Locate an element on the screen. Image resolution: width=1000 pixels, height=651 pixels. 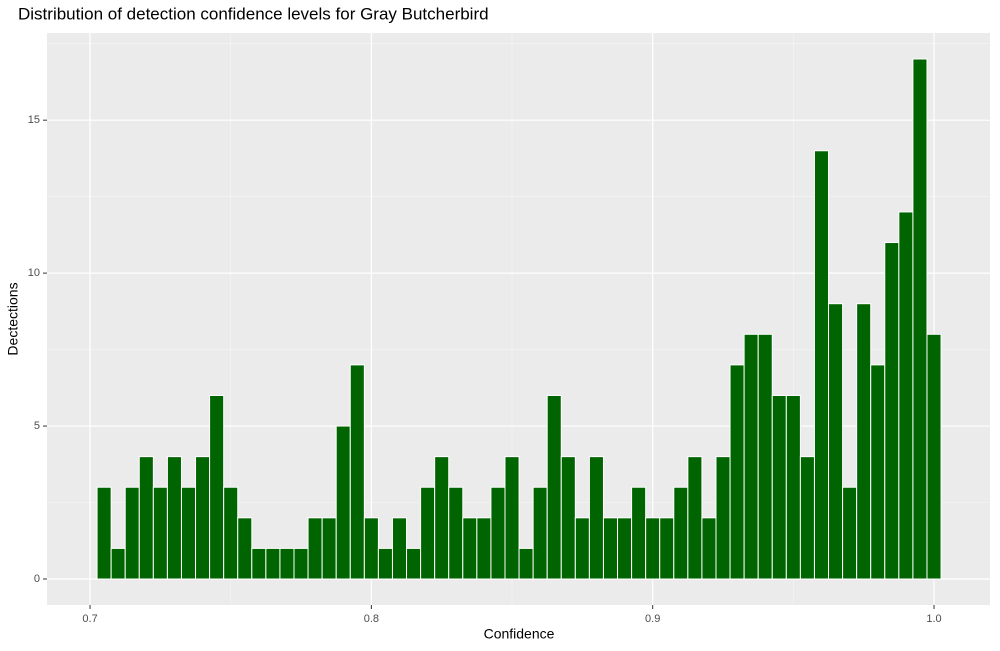
y-axis-label: Dectections is located at coordinates (13, 318).